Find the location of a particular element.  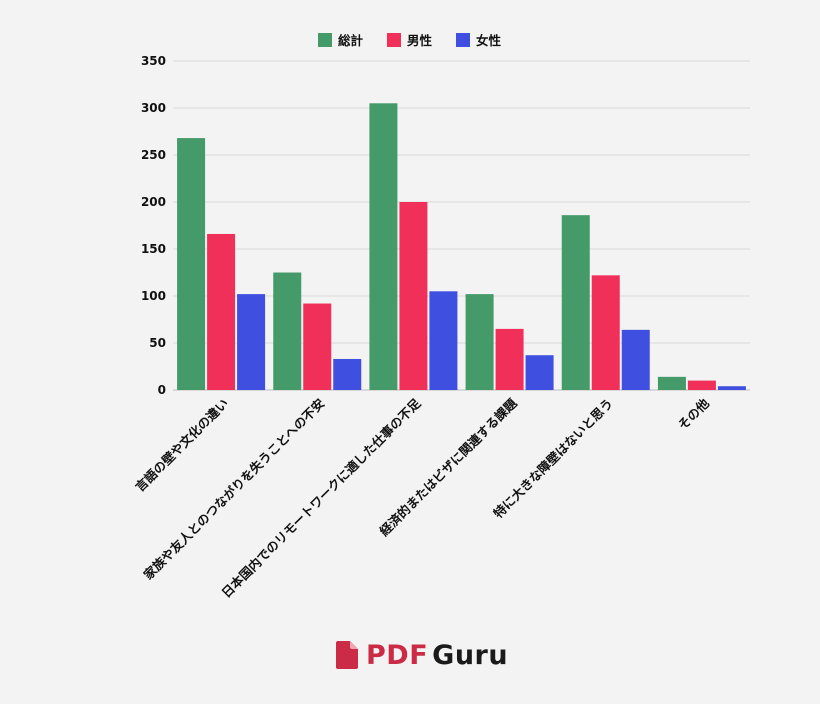

y-tick-label-250: 250 is located at coordinates (153, 155).